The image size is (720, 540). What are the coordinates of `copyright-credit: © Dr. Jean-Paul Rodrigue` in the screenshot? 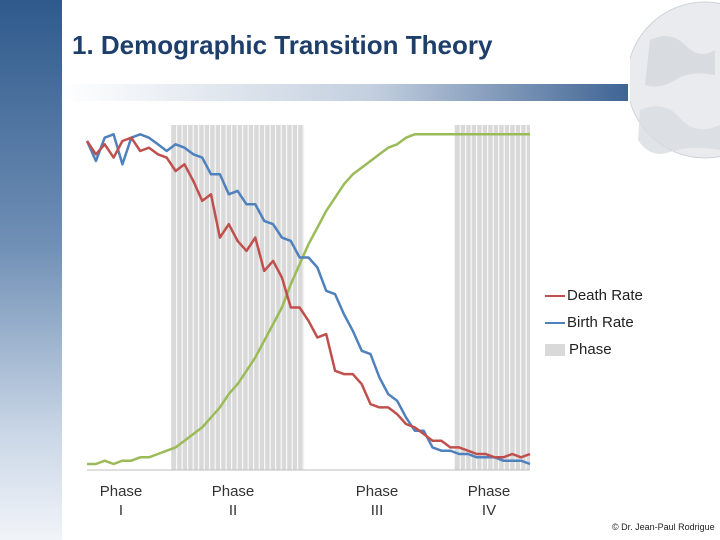 It's located at (663, 527).